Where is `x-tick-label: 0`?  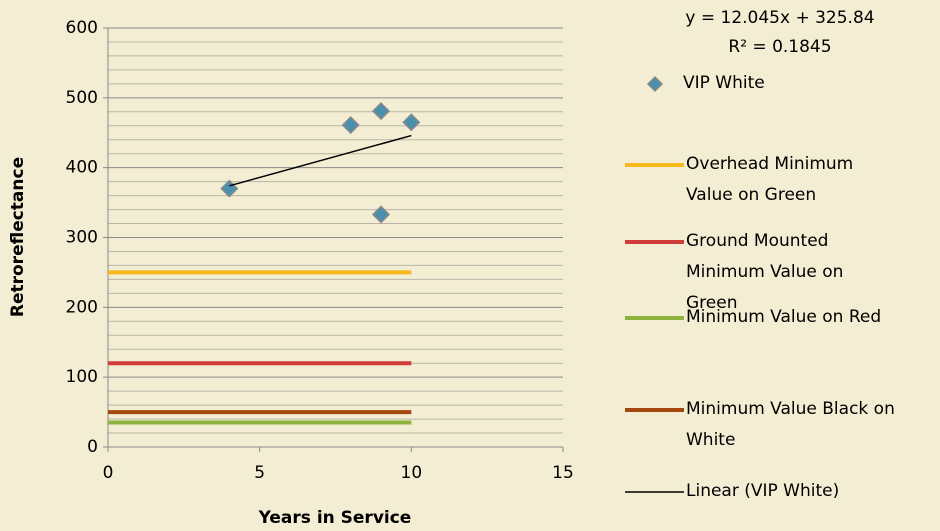 x-tick-label: 0 is located at coordinates (108, 473).